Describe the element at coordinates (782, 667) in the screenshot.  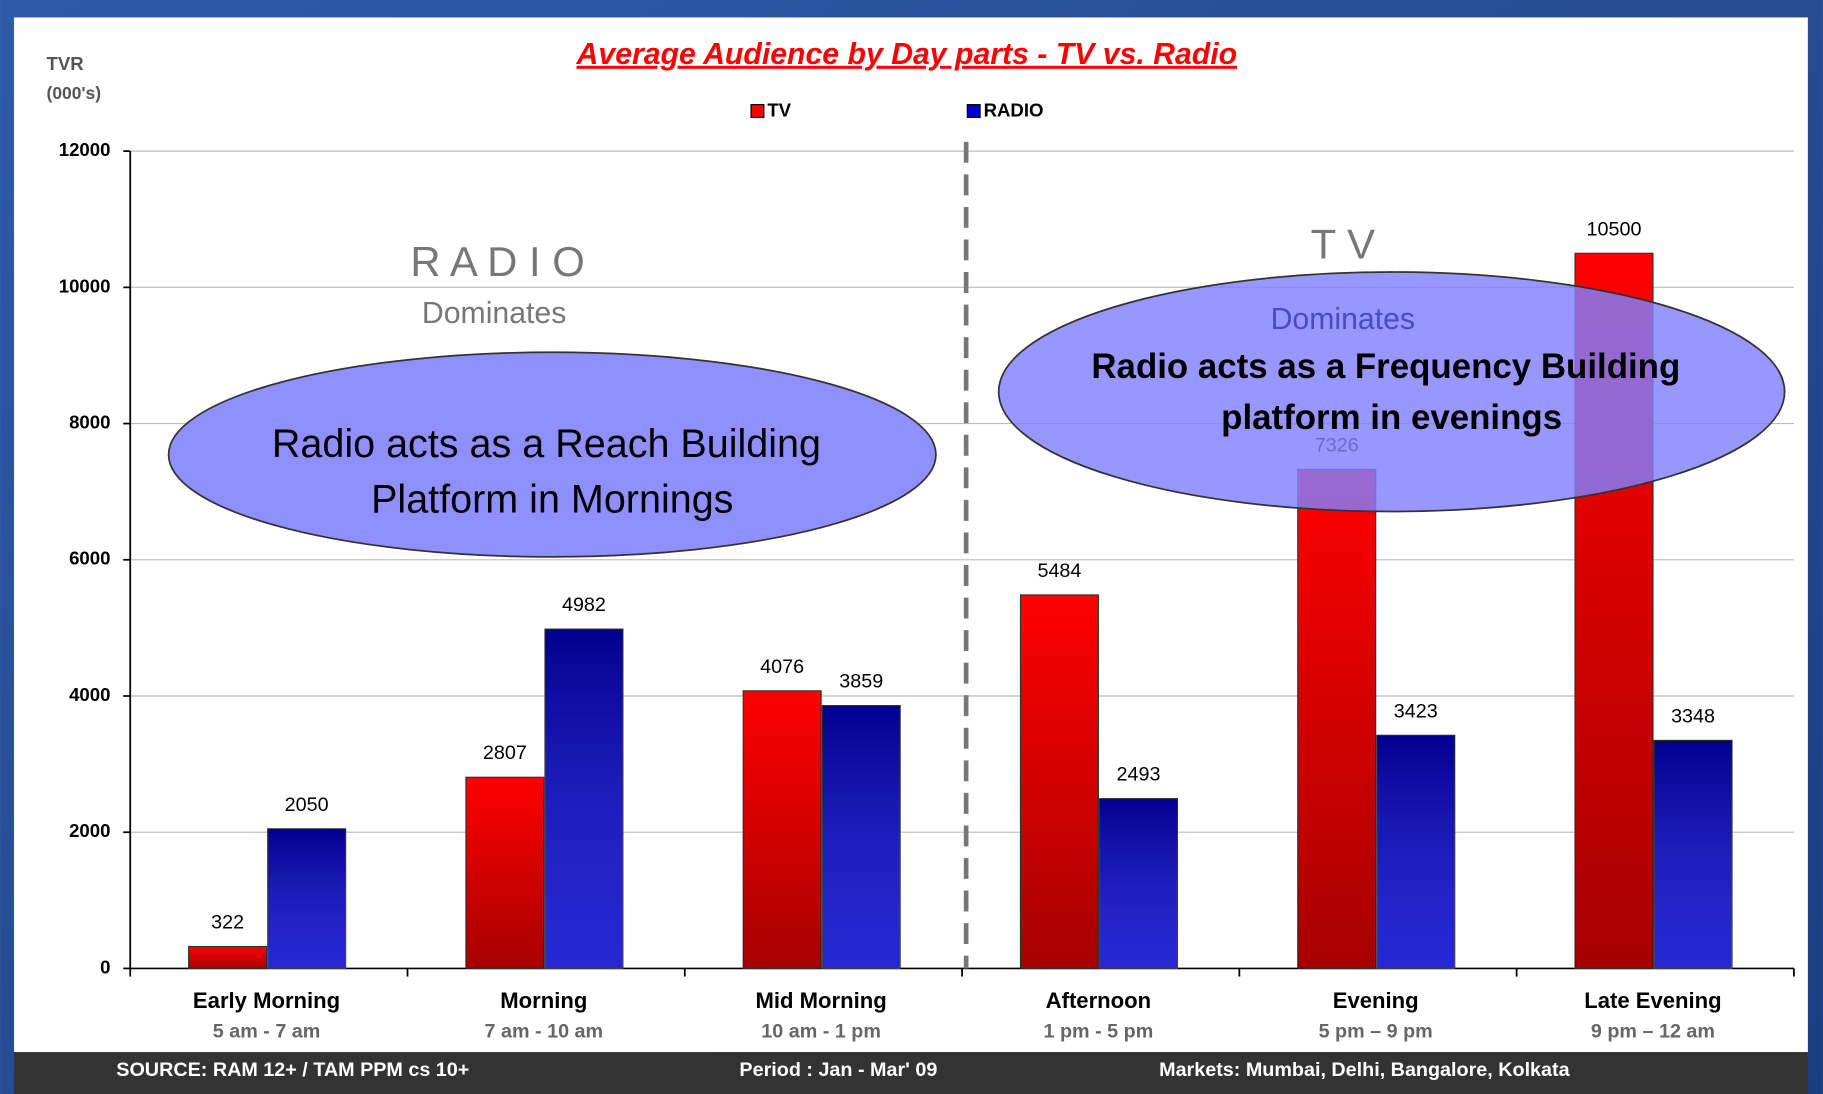
I see `data-label: 4076` at that location.